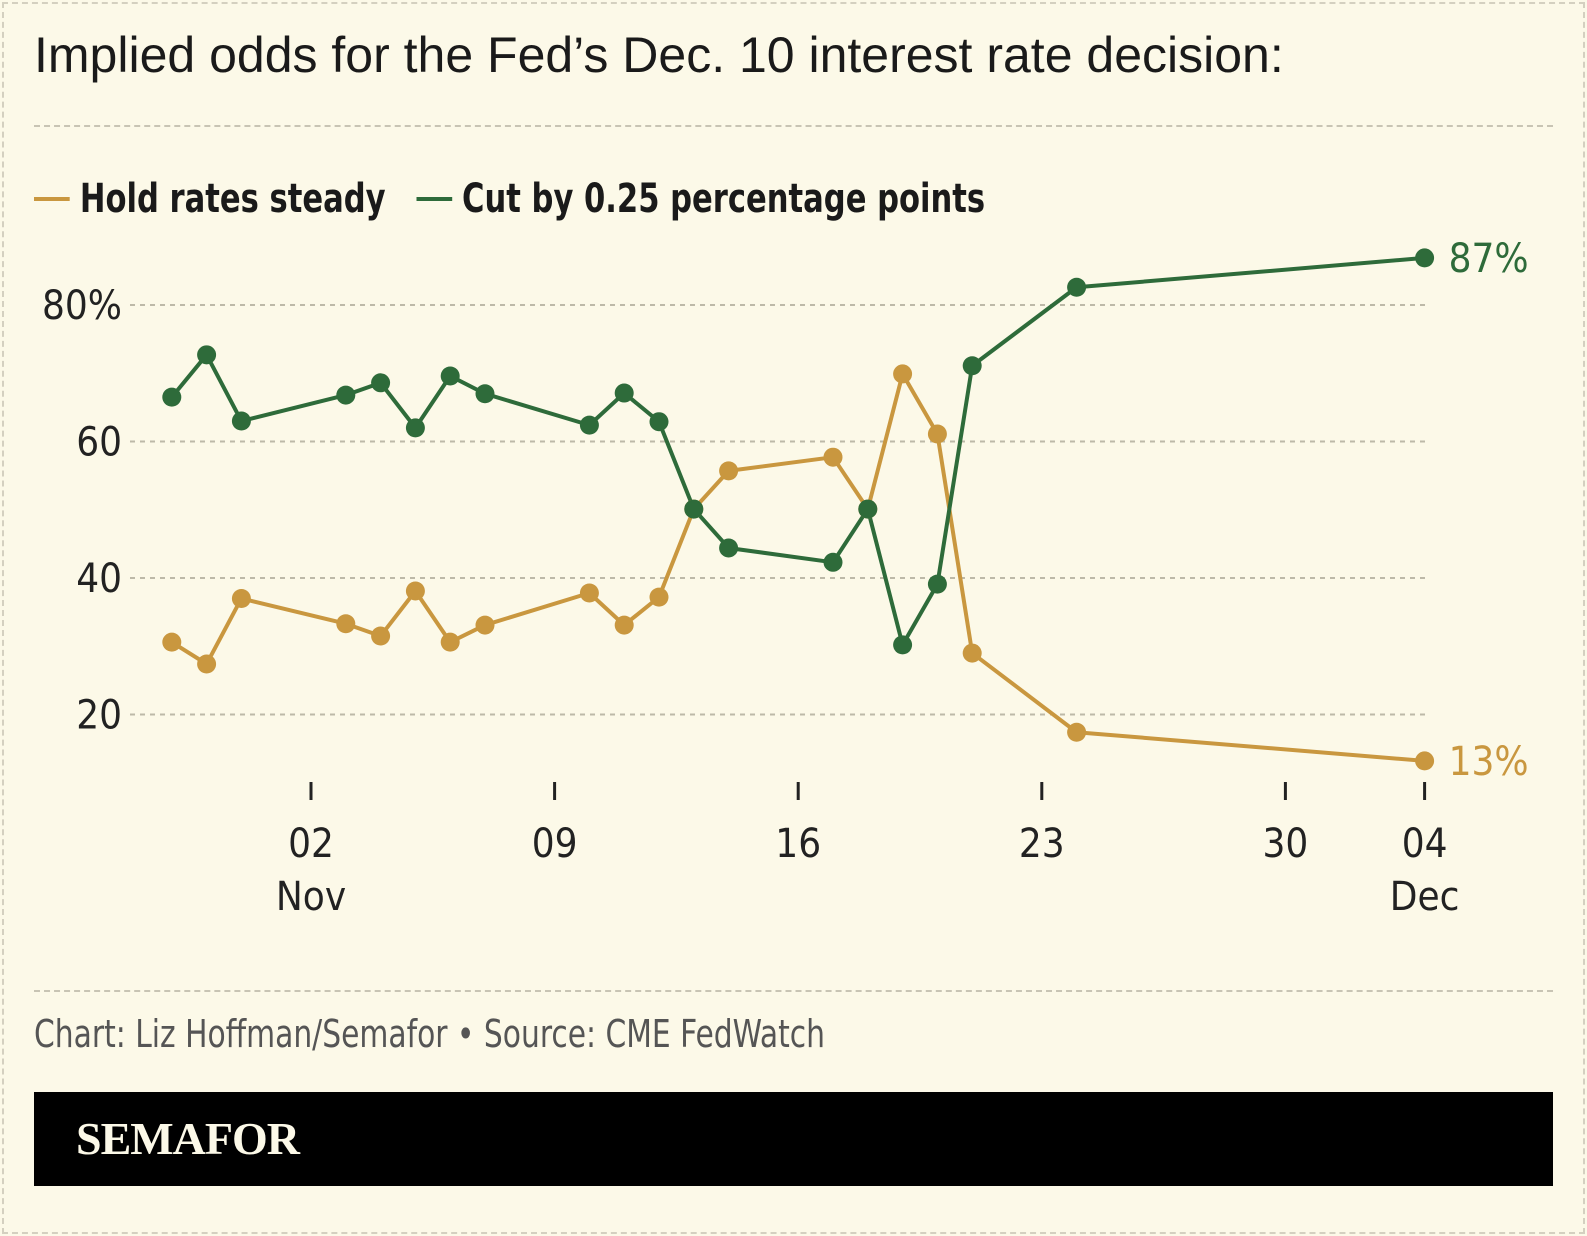 The image size is (1587, 1236). What do you see at coordinates (1489, 259) in the screenshot?
I see `end-label: 87%` at bounding box center [1489, 259].